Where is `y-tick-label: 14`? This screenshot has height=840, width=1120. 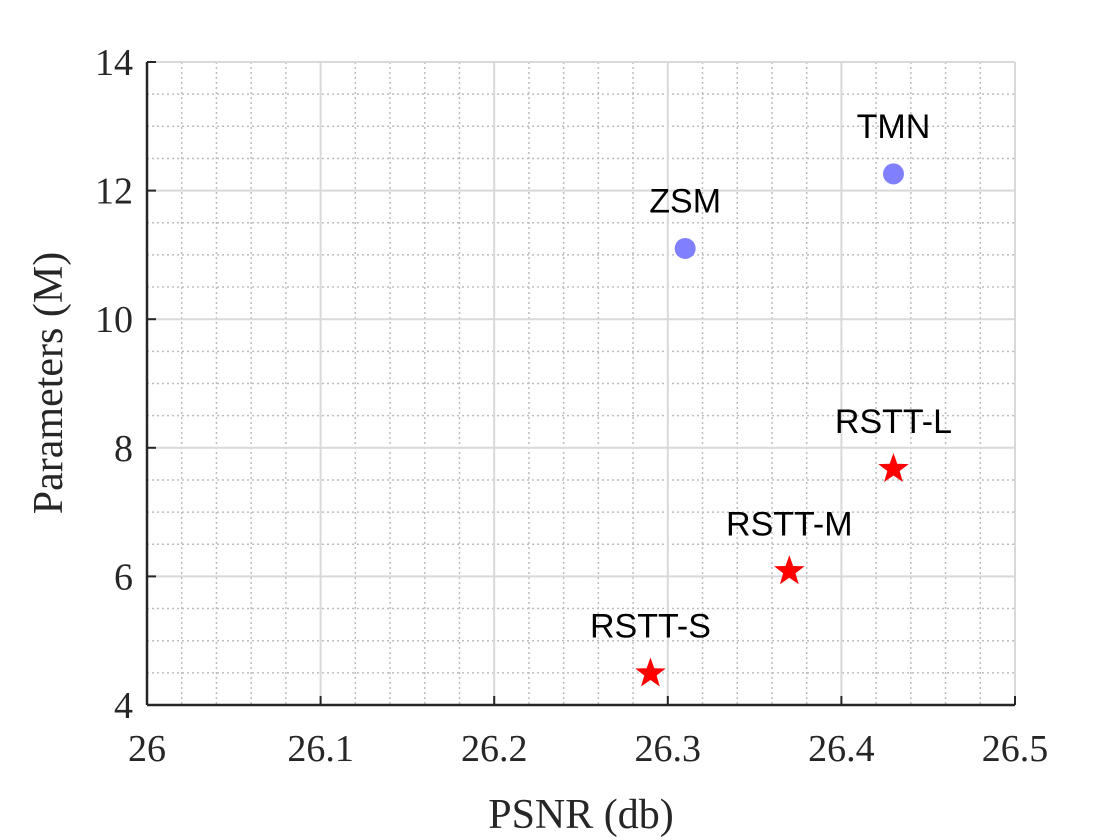
y-tick-label: 14 is located at coordinates (114, 63).